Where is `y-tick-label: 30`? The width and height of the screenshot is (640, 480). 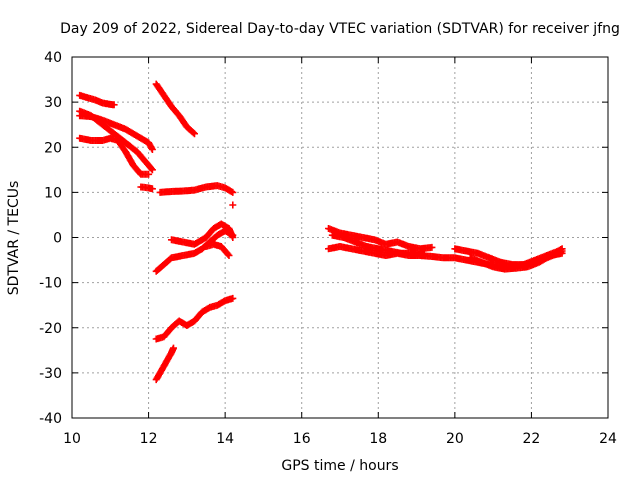 y-tick-label: 30 is located at coordinates (53, 103).